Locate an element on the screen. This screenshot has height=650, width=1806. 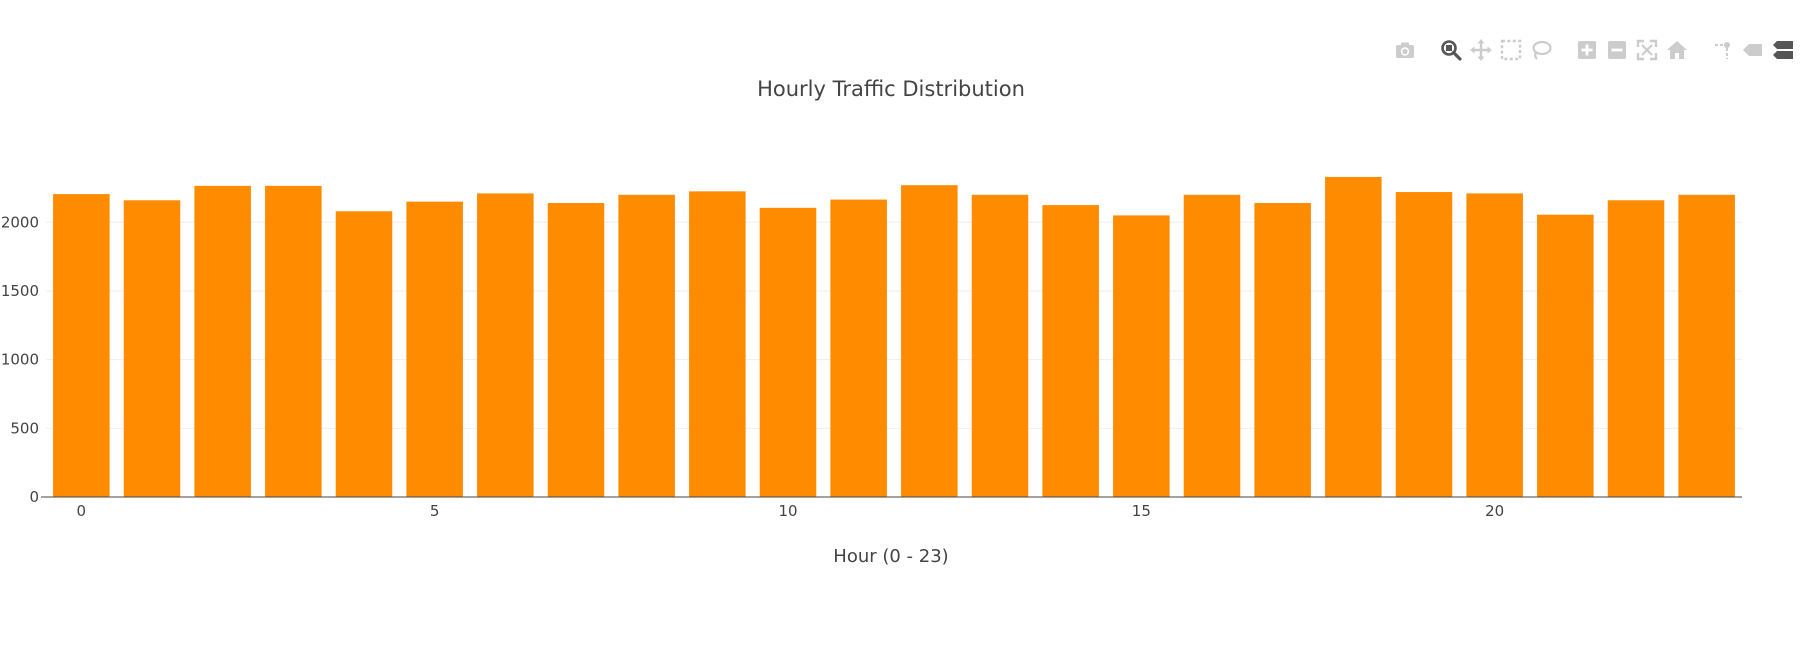
lasso-select-button is located at coordinates (1541, 50).